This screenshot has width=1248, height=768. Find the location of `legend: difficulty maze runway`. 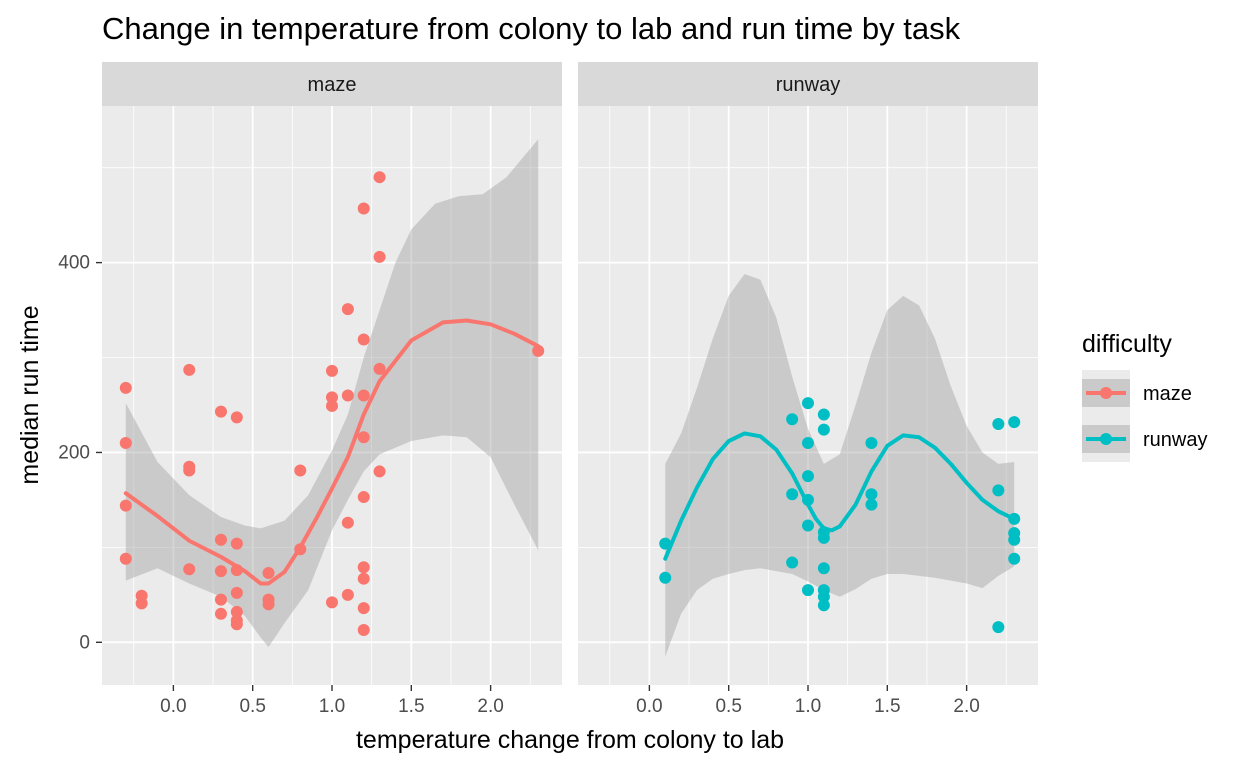

legend: difficulty maze runway is located at coordinates (1144, 396).